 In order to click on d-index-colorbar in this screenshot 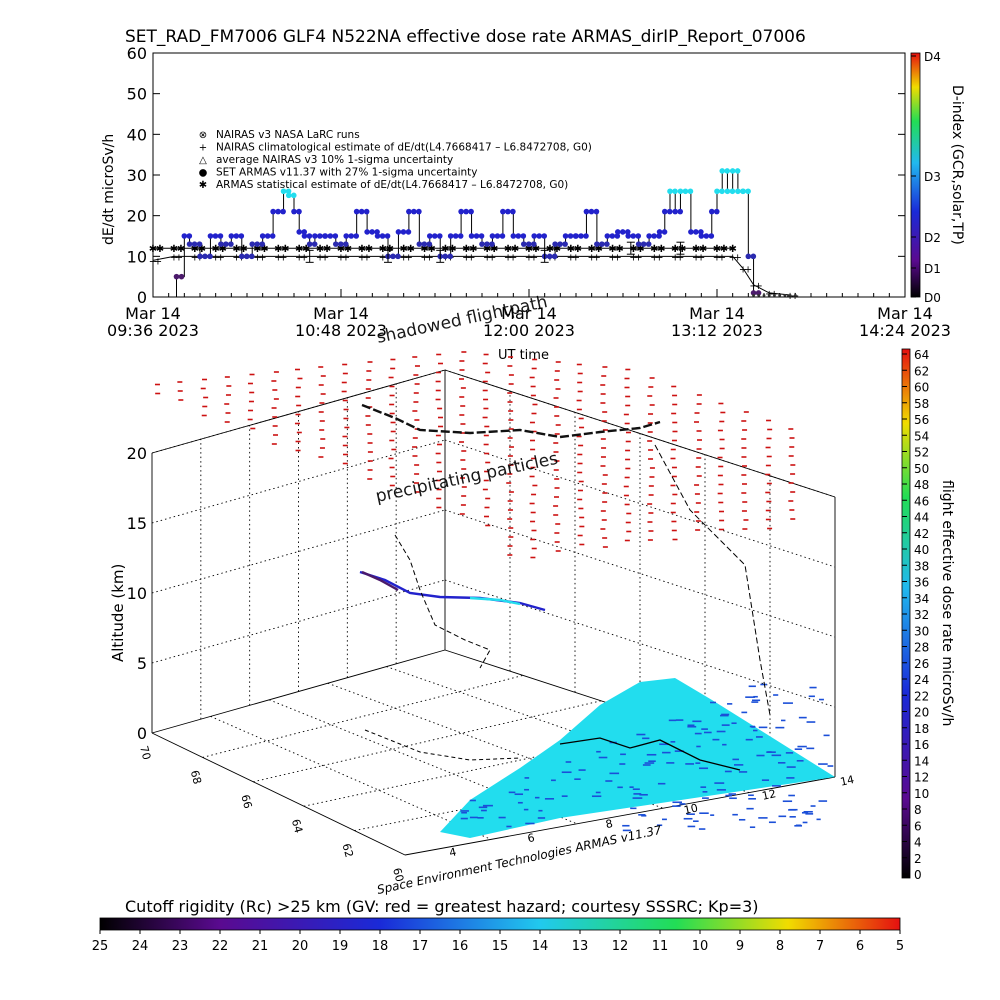, I will do `click(915, 175)`.